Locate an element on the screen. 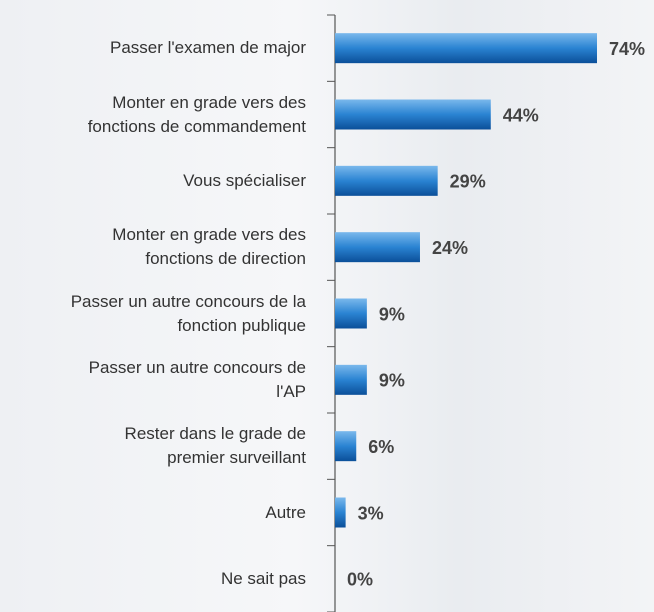 The width and height of the screenshot is (654, 612). category-label: Passer l'examen de major is located at coordinates (208, 48).